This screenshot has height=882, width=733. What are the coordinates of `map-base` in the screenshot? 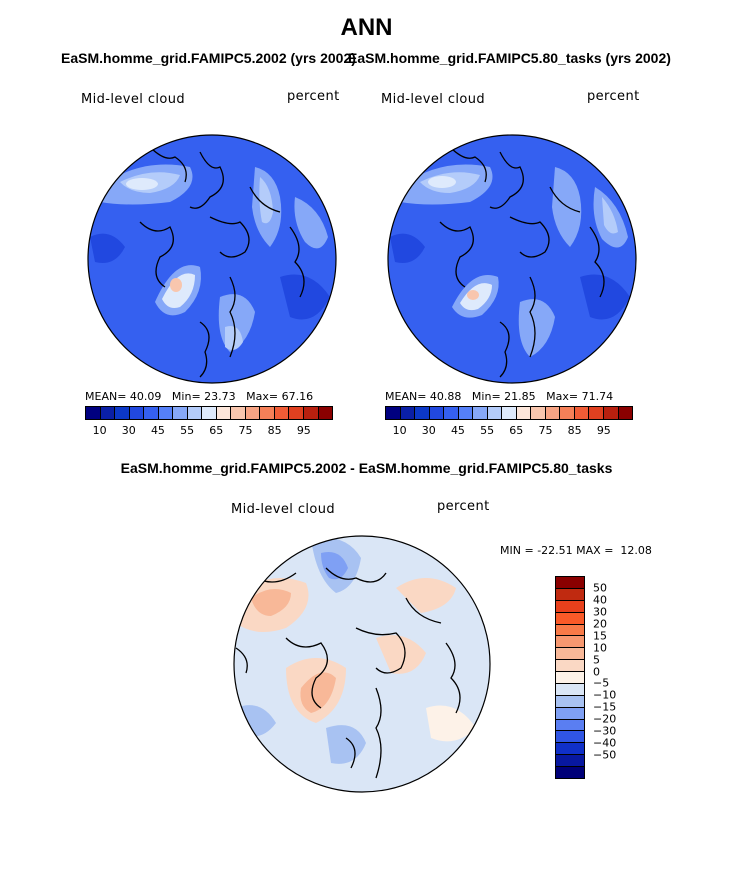 It's located at (362, 664).